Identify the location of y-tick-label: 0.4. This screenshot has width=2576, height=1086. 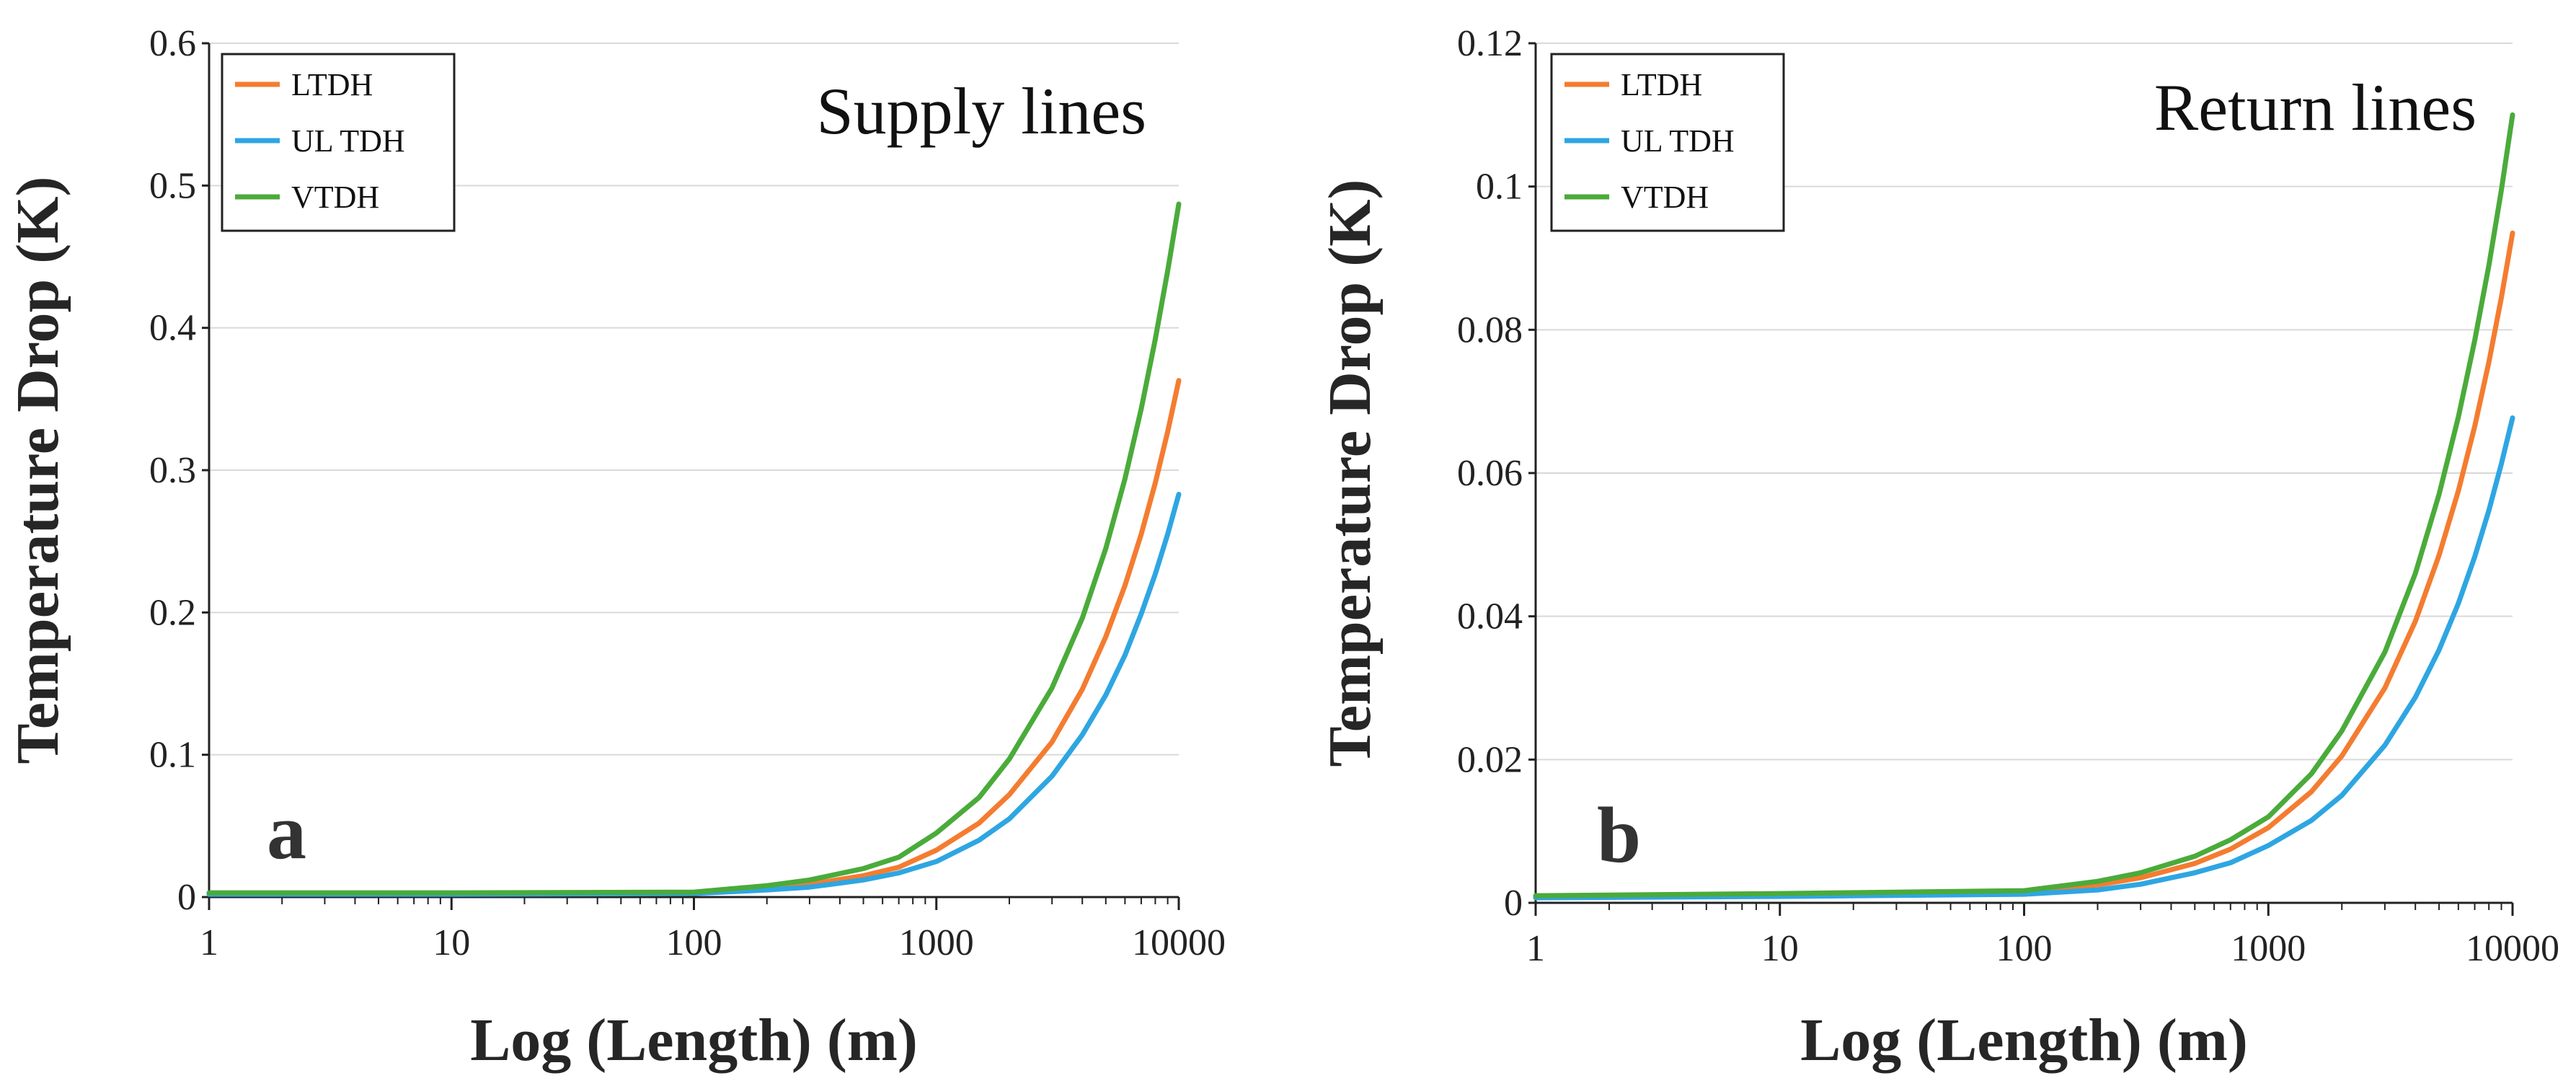
(172, 328).